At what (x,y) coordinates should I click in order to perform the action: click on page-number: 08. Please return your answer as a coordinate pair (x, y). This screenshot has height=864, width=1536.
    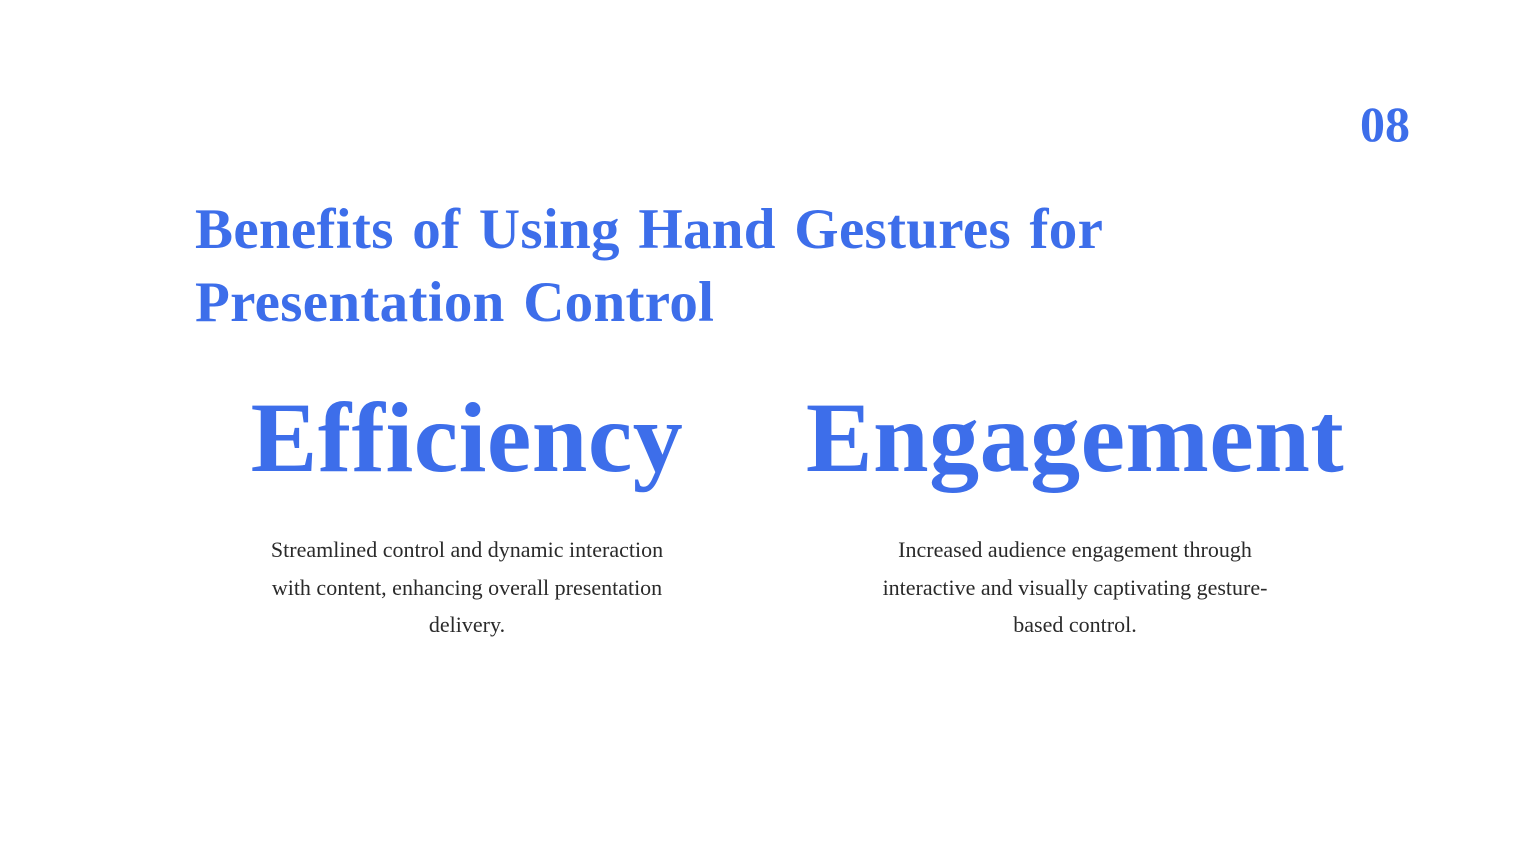
    Looking at the image, I should click on (1385, 124).